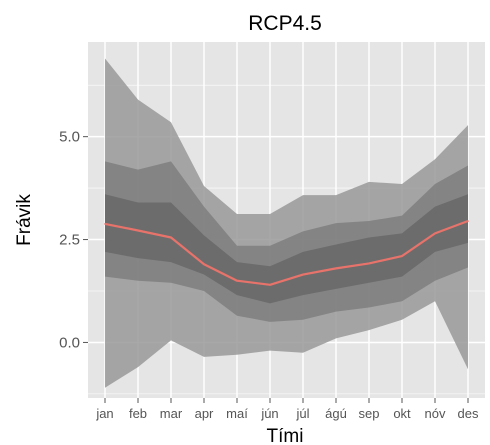 Image resolution: width=490 pixels, height=445 pixels. Describe the element at coordinates (468, 413) in the screenshot. I see `x-tick-label: des` at that location.